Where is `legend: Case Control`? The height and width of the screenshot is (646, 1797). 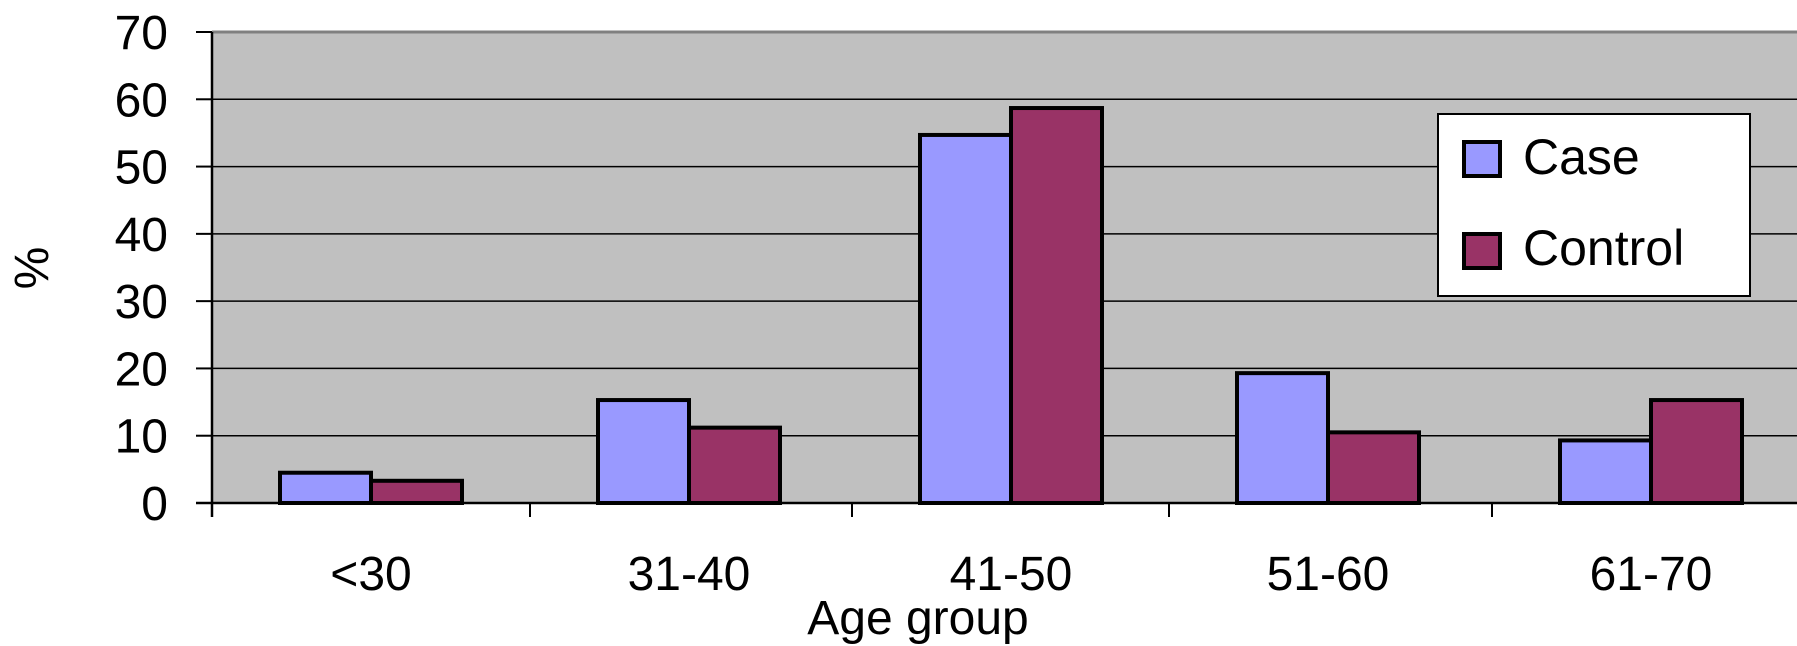 legend: Case Control is located at coordinates (1594, 205).